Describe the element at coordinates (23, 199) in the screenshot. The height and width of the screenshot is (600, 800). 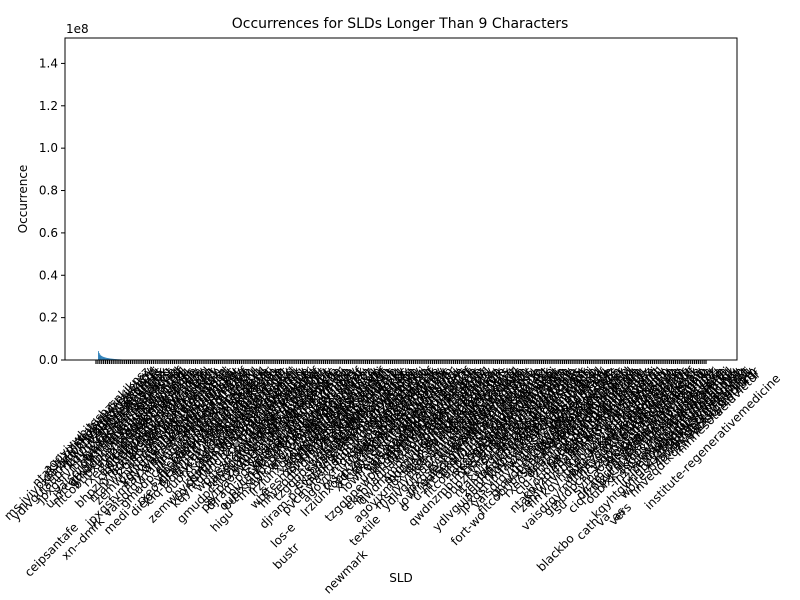
I see `y-axis-label: Occurrence` at that location.